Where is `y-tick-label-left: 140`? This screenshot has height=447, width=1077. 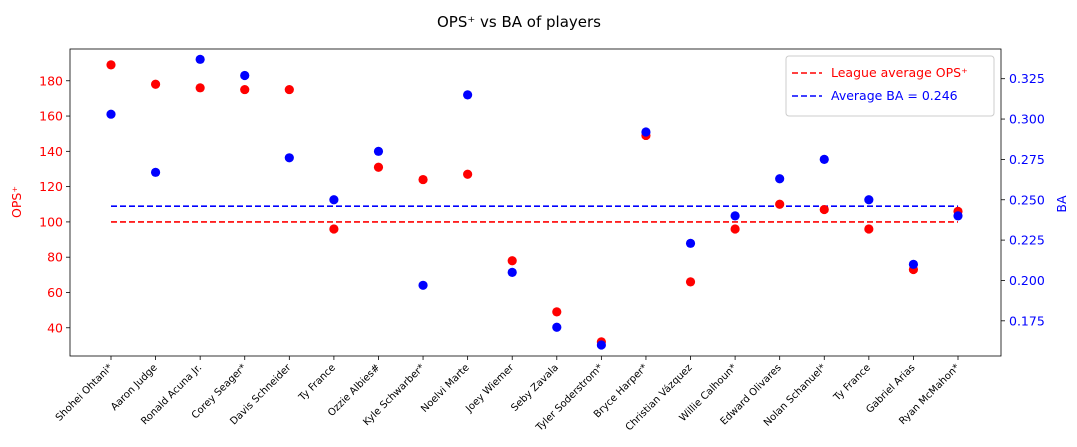 y-tick-label-left: 140 is located at coordinates (51, 151).